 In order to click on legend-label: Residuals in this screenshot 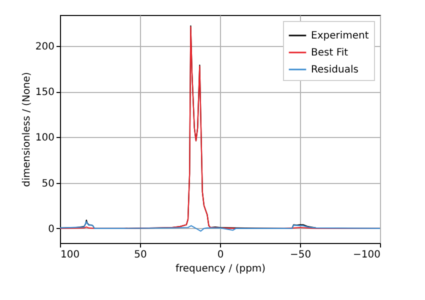, I will do `click(334, 70)`.